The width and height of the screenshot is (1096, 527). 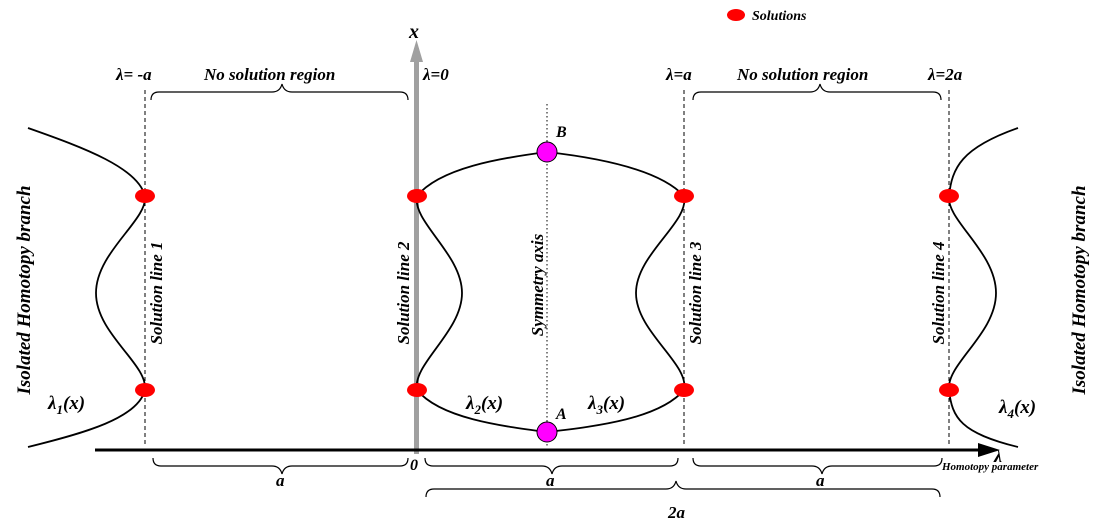 What do you see at coordinates (416, 251) in the screenshot?
I see `x-axis-bar` at bounding box center [416, 251].